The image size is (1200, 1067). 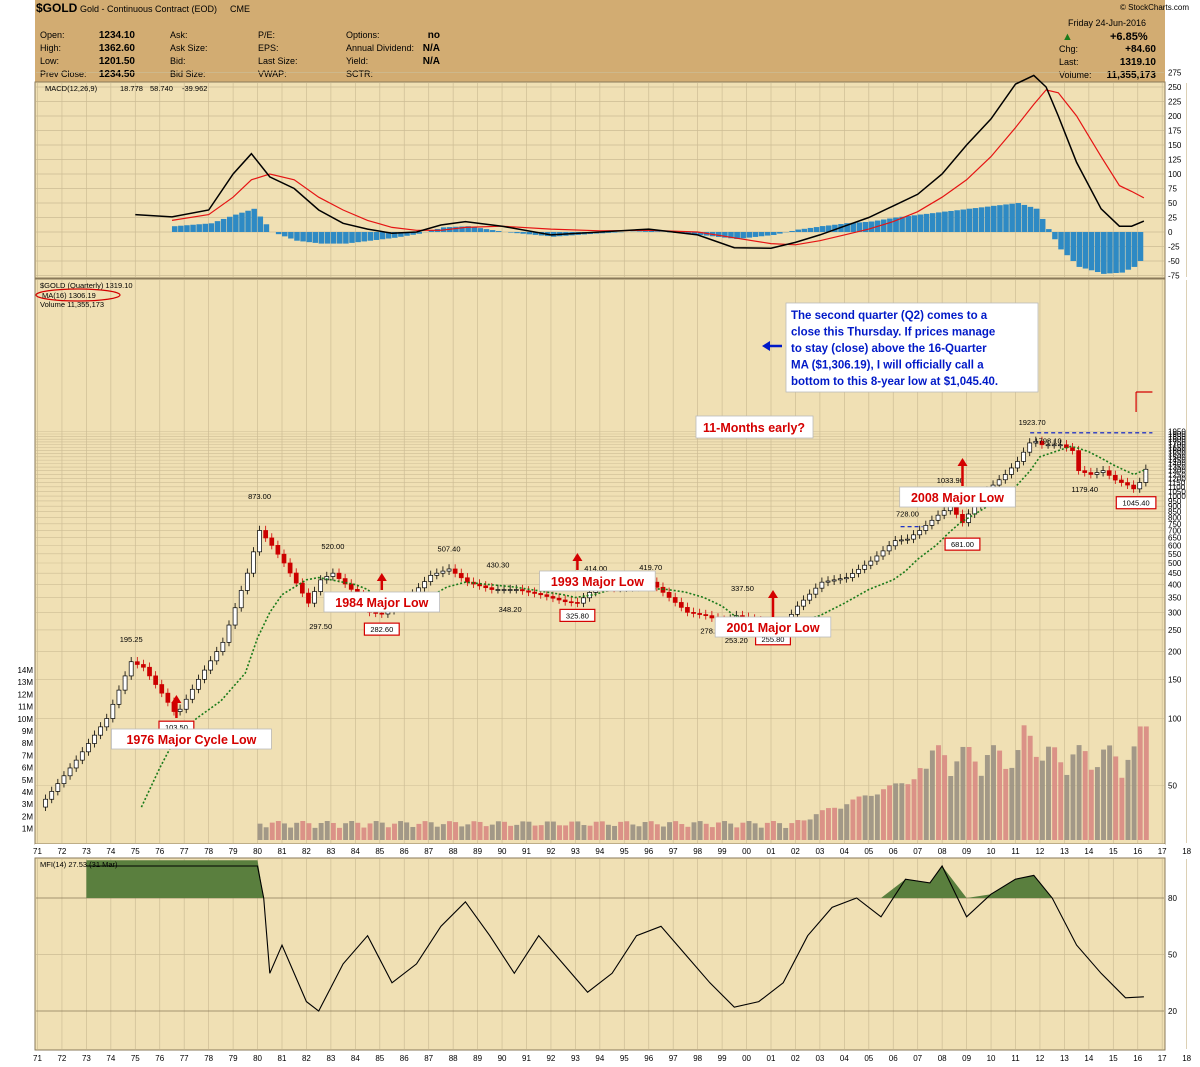 What do you see at coordinates (550, 1058) in the screenshot?
I see `x-tick-label: 92` at bounding box center [550, 1058].